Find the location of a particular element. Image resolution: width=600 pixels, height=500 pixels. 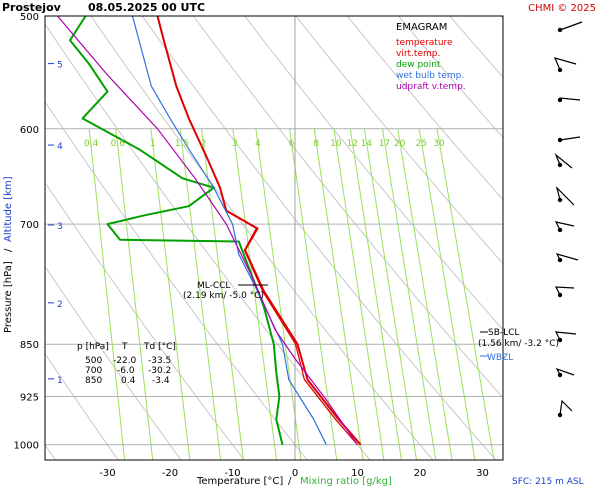

pressure-tick-label: 600 is located at coordinates (29, 130).